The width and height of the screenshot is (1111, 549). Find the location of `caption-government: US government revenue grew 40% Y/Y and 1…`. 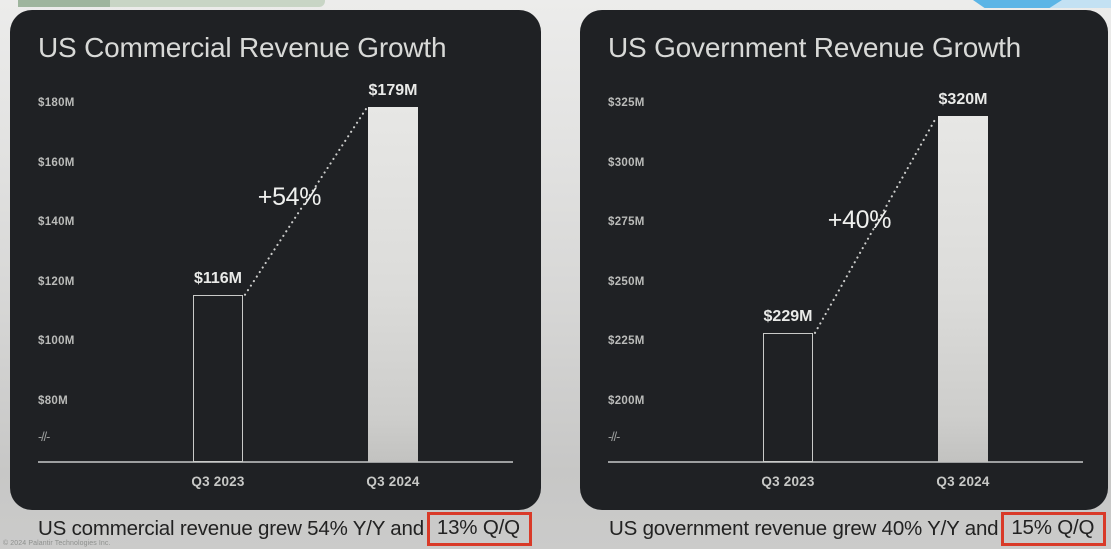

caption-government: US government revenue grew 40% Y/Y and 1… is located at coordinates (858, 529).